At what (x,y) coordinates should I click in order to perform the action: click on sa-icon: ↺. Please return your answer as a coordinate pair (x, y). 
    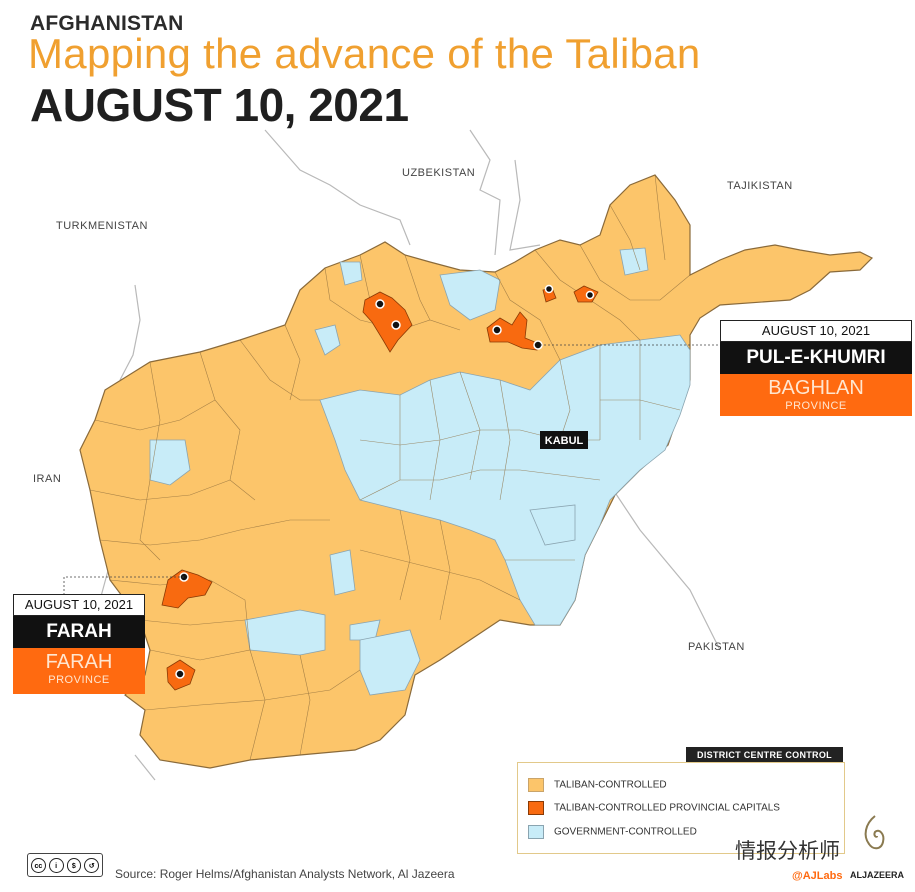
    Looking at the image, I should click on (91, 865).